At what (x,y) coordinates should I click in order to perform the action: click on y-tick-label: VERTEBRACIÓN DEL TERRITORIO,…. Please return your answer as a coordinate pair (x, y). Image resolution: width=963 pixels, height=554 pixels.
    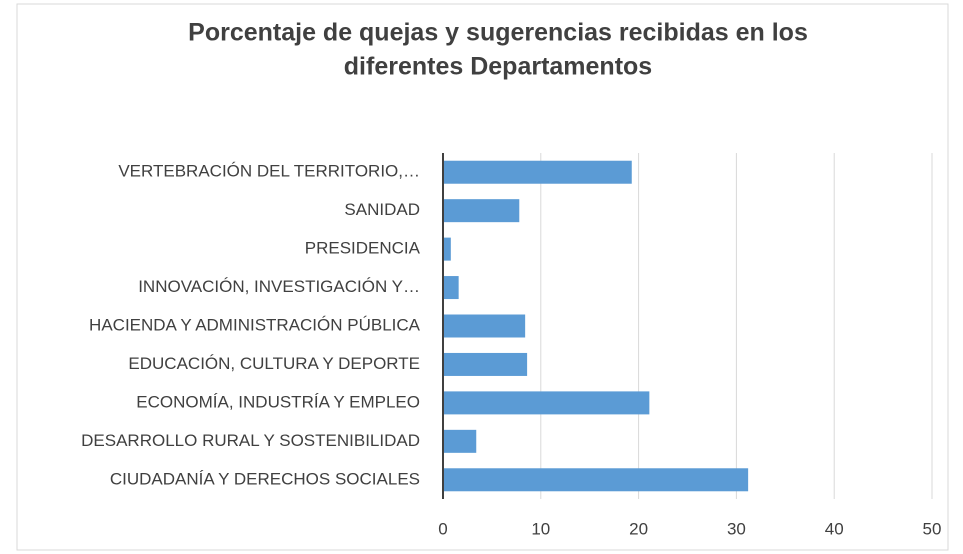
    Looking at the image, I should click on (269, 171).